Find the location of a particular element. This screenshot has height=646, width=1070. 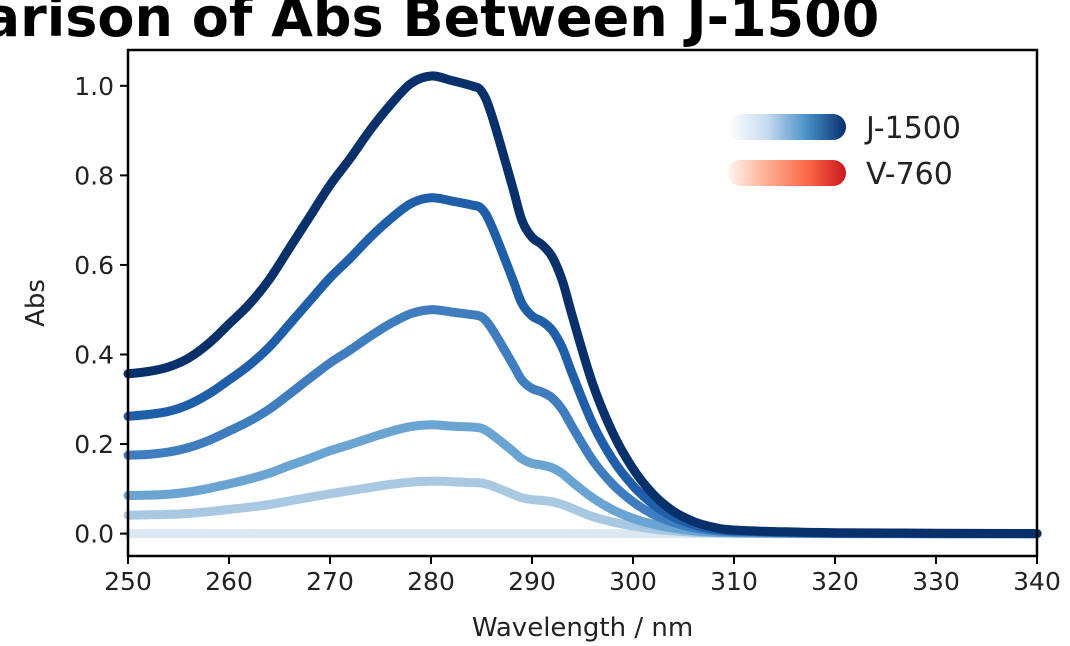

legend-label-v-760: V-760 is located at coordinates (909, 174).